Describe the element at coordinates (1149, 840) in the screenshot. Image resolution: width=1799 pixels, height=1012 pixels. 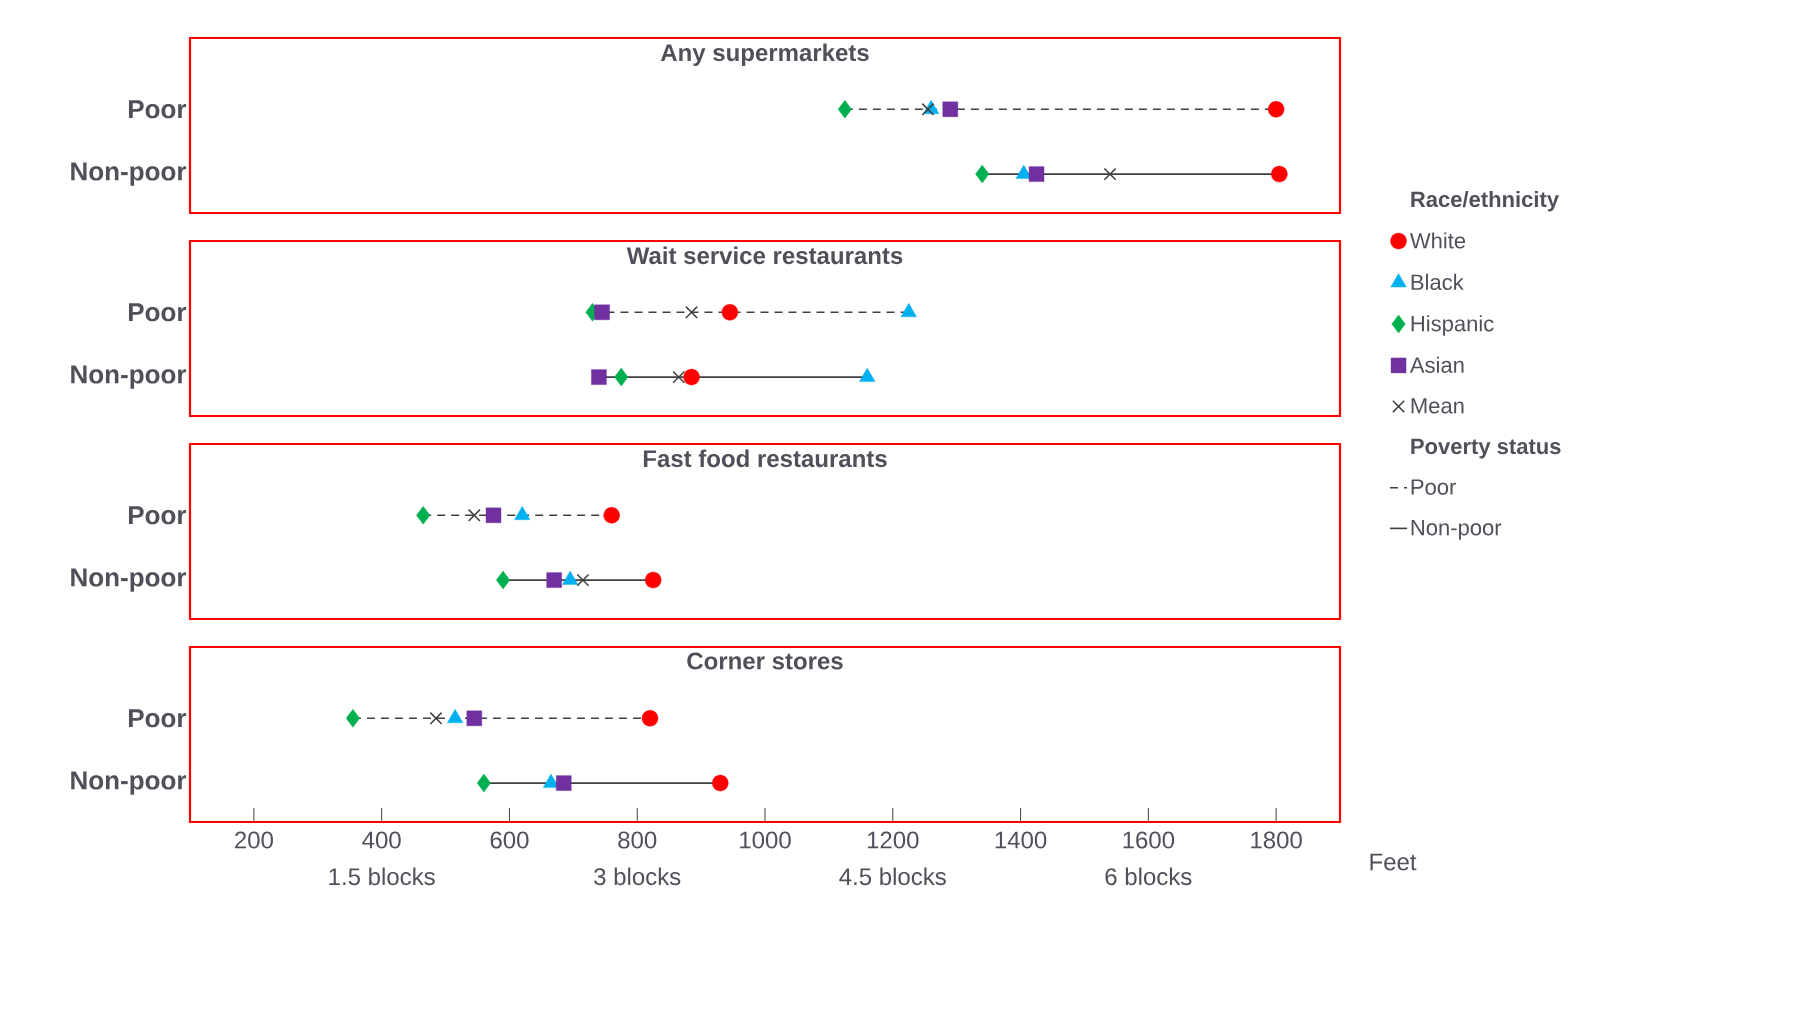
I see `x-tick-label: 1600` at that location.